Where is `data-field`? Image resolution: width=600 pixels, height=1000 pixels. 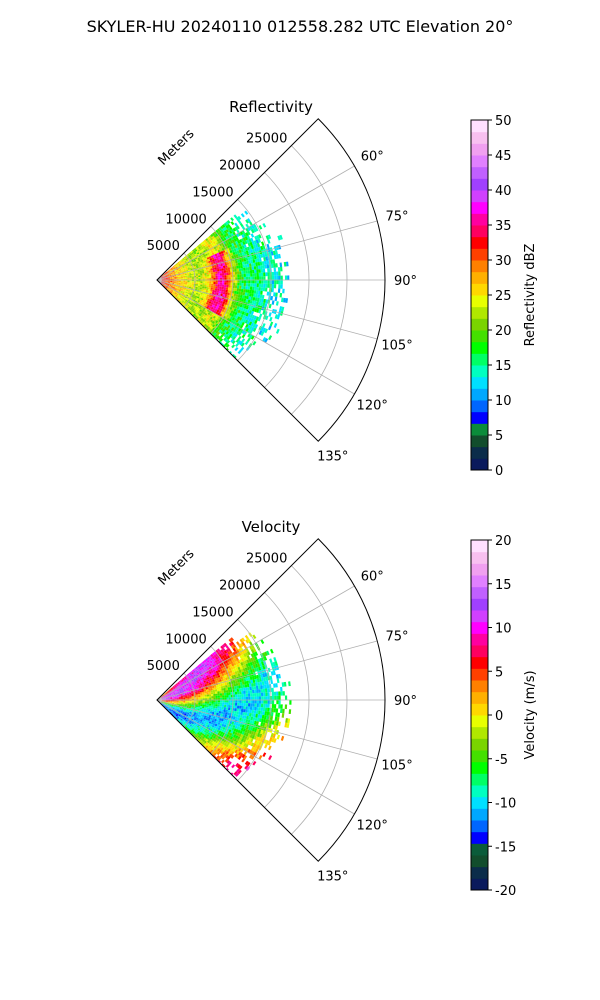
data-field is located at coordinates (225, 705).